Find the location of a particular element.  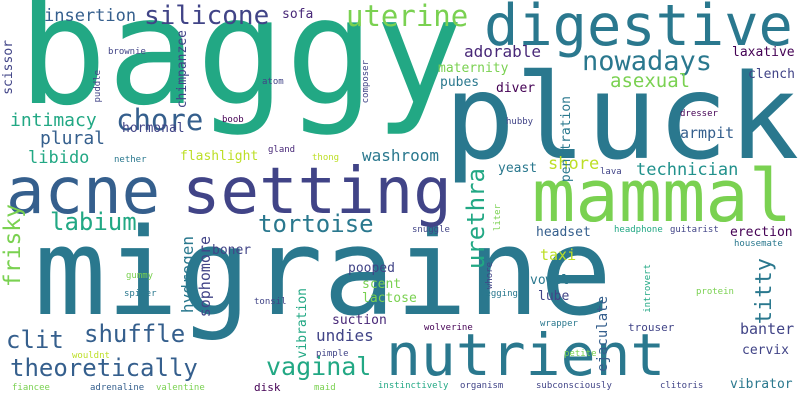

word-undies: undies is located at coordinates (345, 335).